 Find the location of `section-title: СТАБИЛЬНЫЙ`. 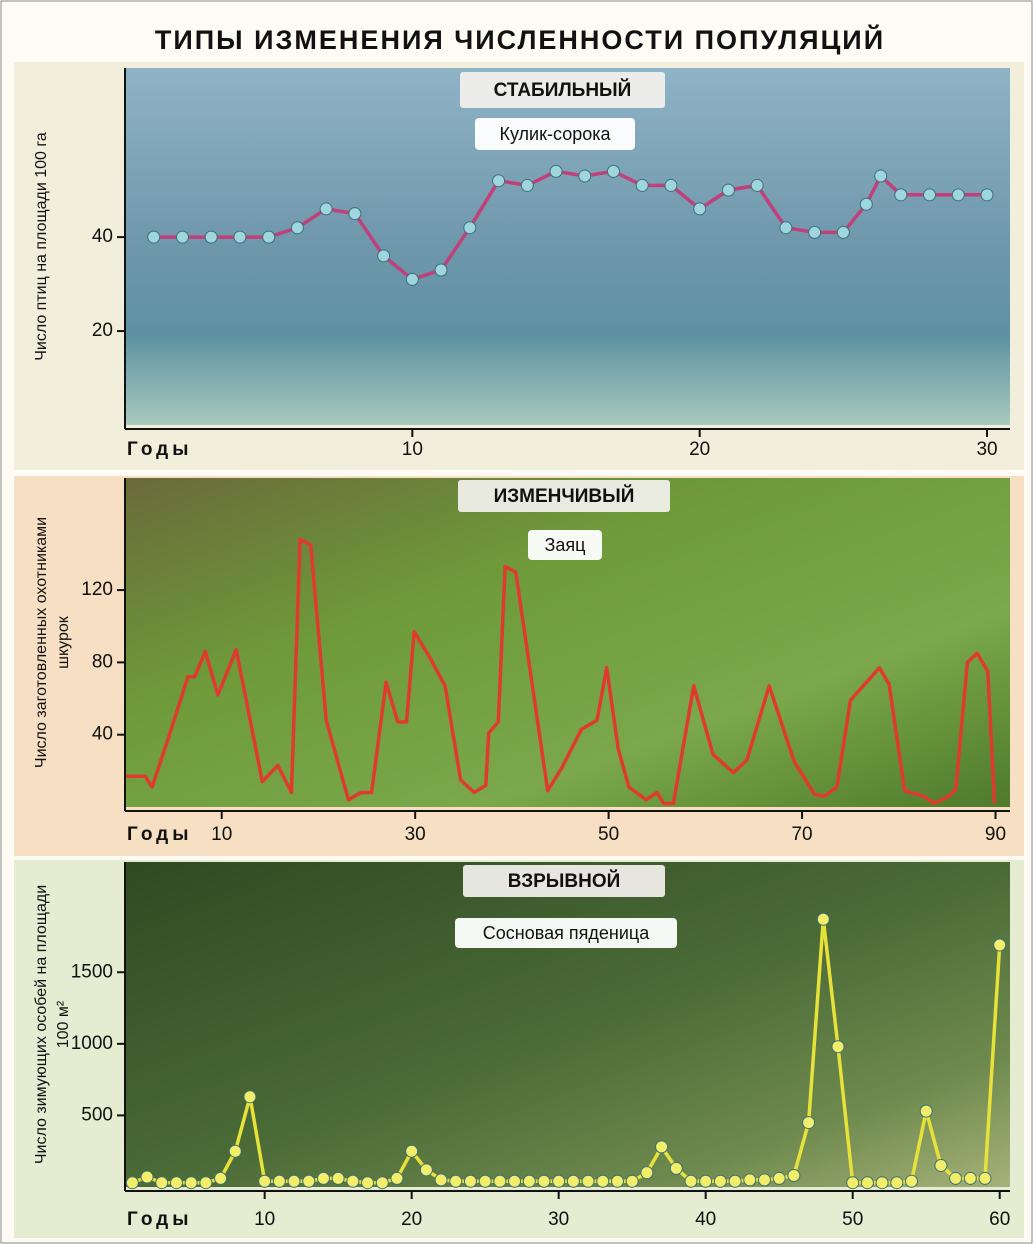

section-title: СТАБИЛЬНЫЙ is located at coordinates (563, 90).